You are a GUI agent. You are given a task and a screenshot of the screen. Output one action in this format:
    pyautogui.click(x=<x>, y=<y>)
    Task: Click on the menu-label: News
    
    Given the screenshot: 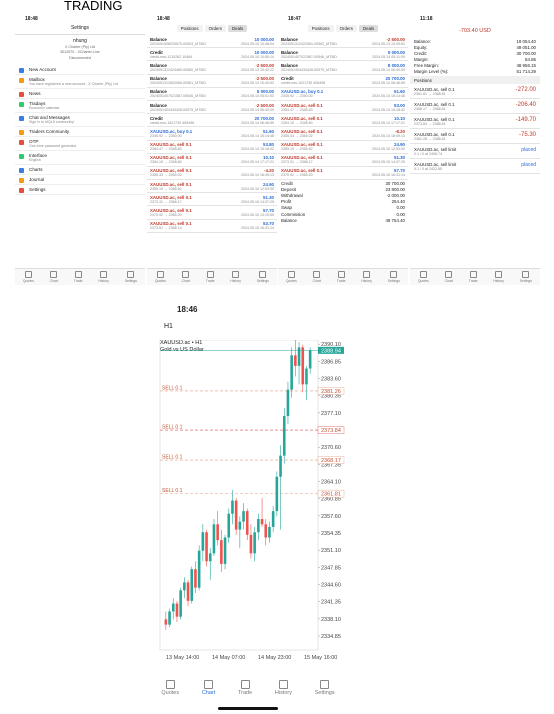 What is the action you would take?
    pyautogui.click(x=35, y=93)
    